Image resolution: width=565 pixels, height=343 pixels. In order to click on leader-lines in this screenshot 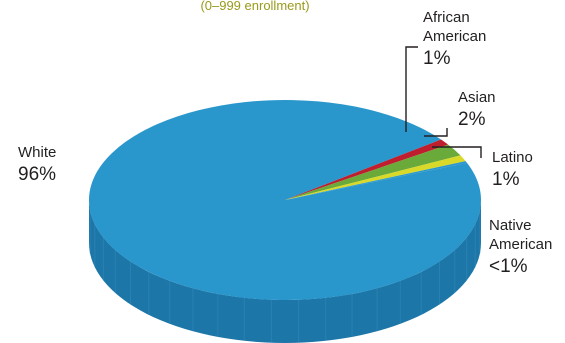, I will do `click(443, 102)`.